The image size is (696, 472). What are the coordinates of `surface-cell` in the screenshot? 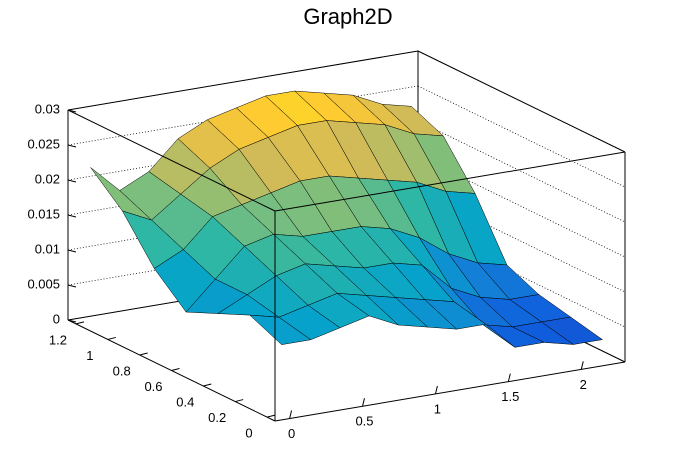 It's located at (280, 329).